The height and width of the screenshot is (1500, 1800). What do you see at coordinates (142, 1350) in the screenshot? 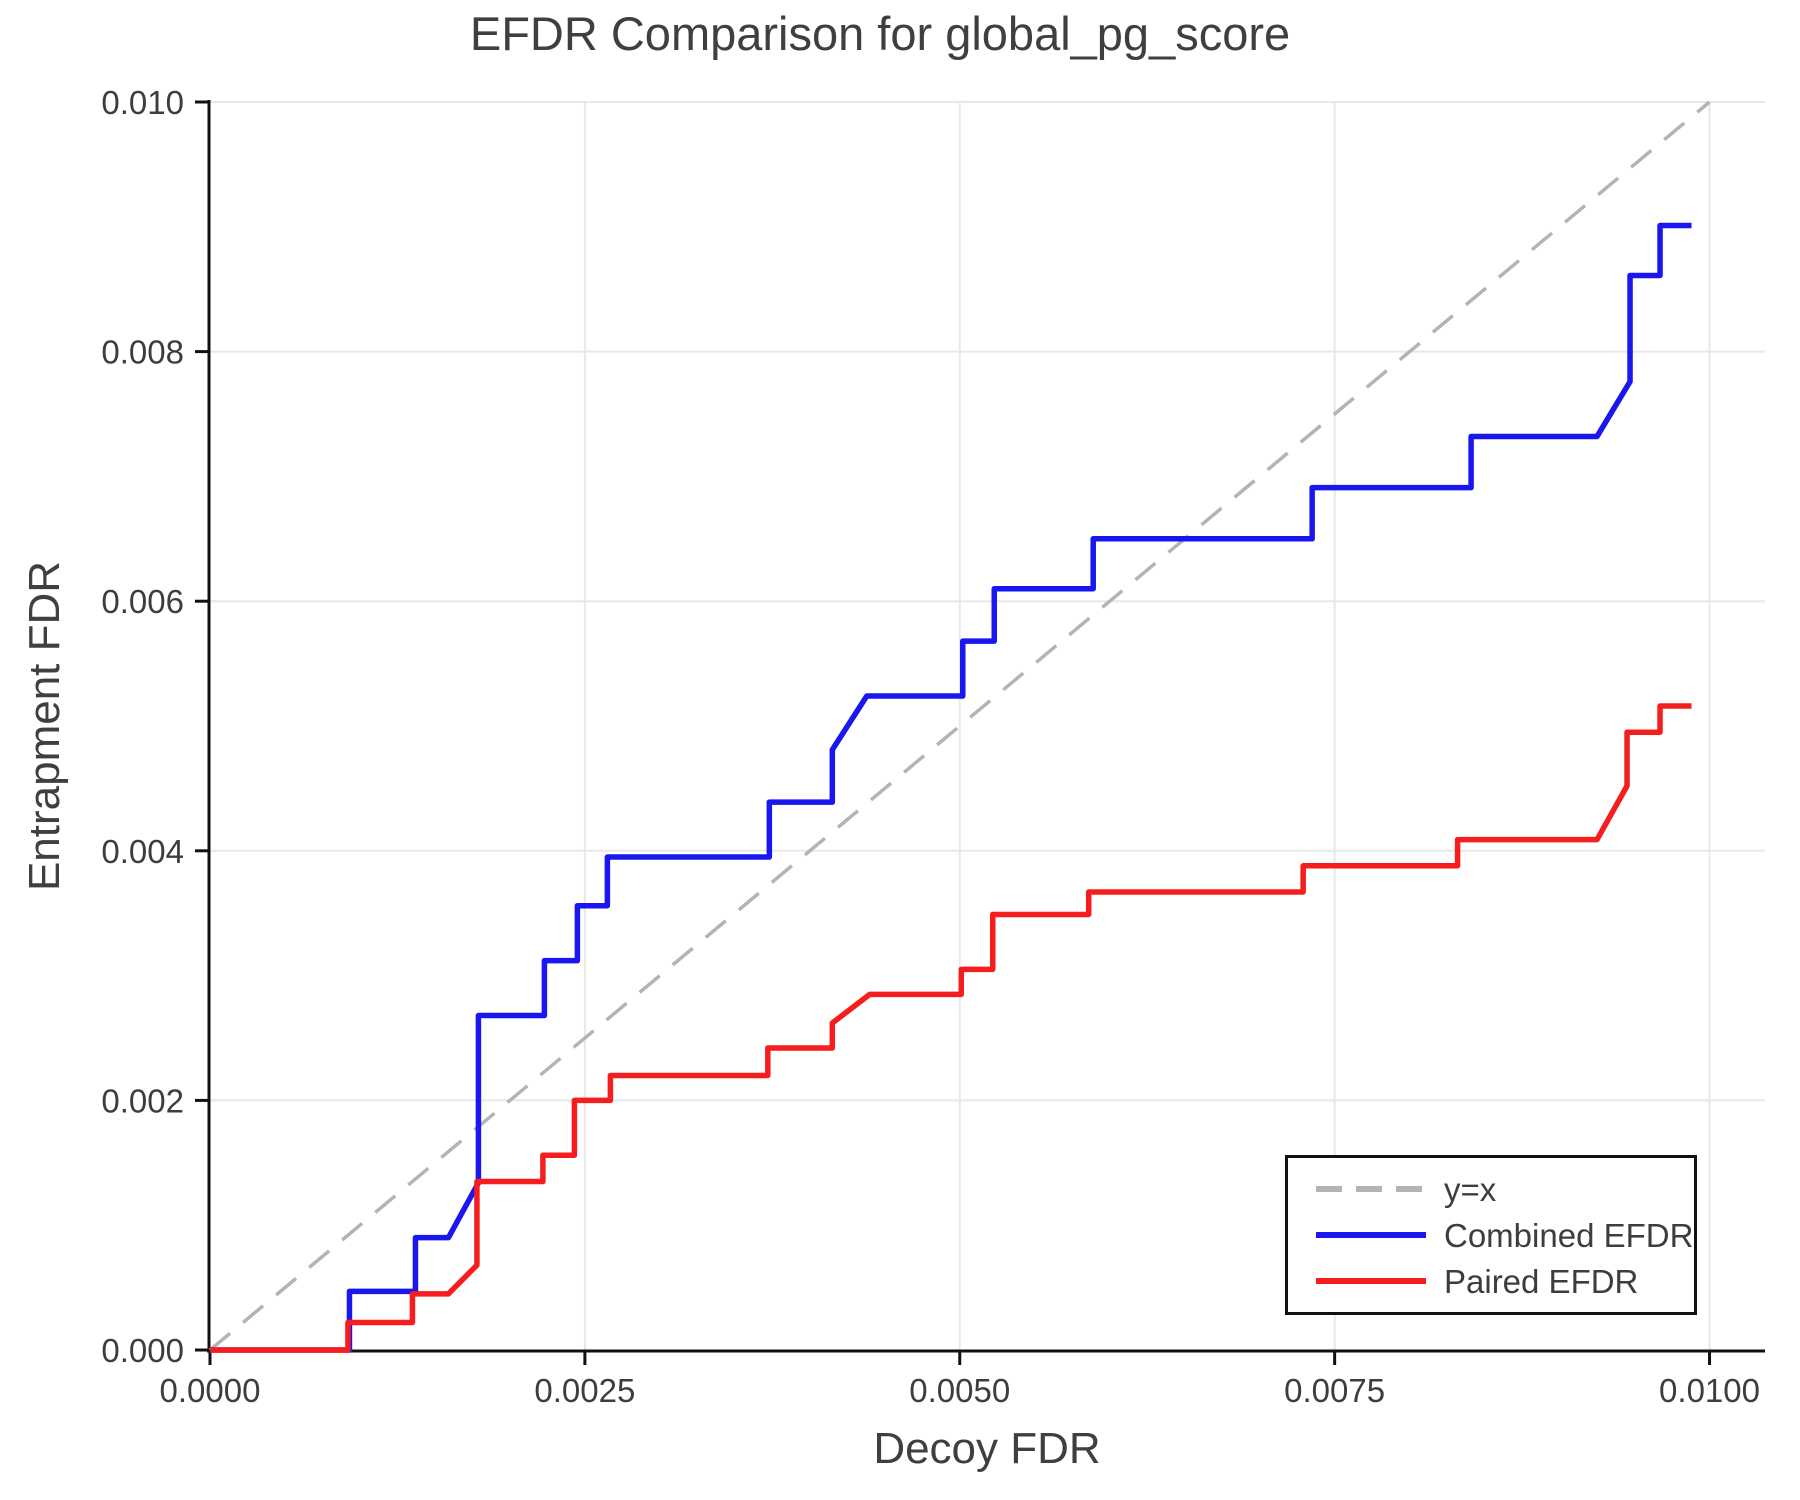
I see `y-tick-label: 0.000` at bounding box center [142, 1350].